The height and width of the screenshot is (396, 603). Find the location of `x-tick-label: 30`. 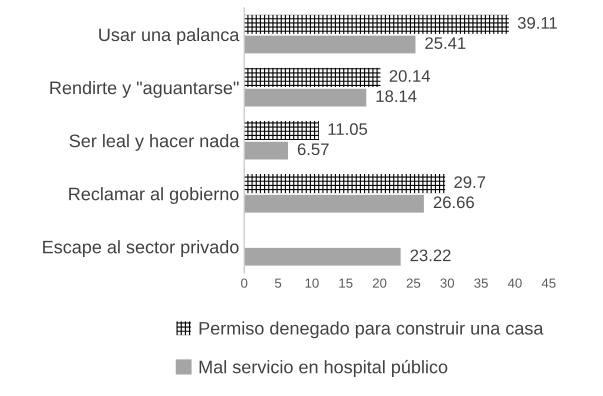

x-tick-label: 30 is located at coordinates (447, 283).